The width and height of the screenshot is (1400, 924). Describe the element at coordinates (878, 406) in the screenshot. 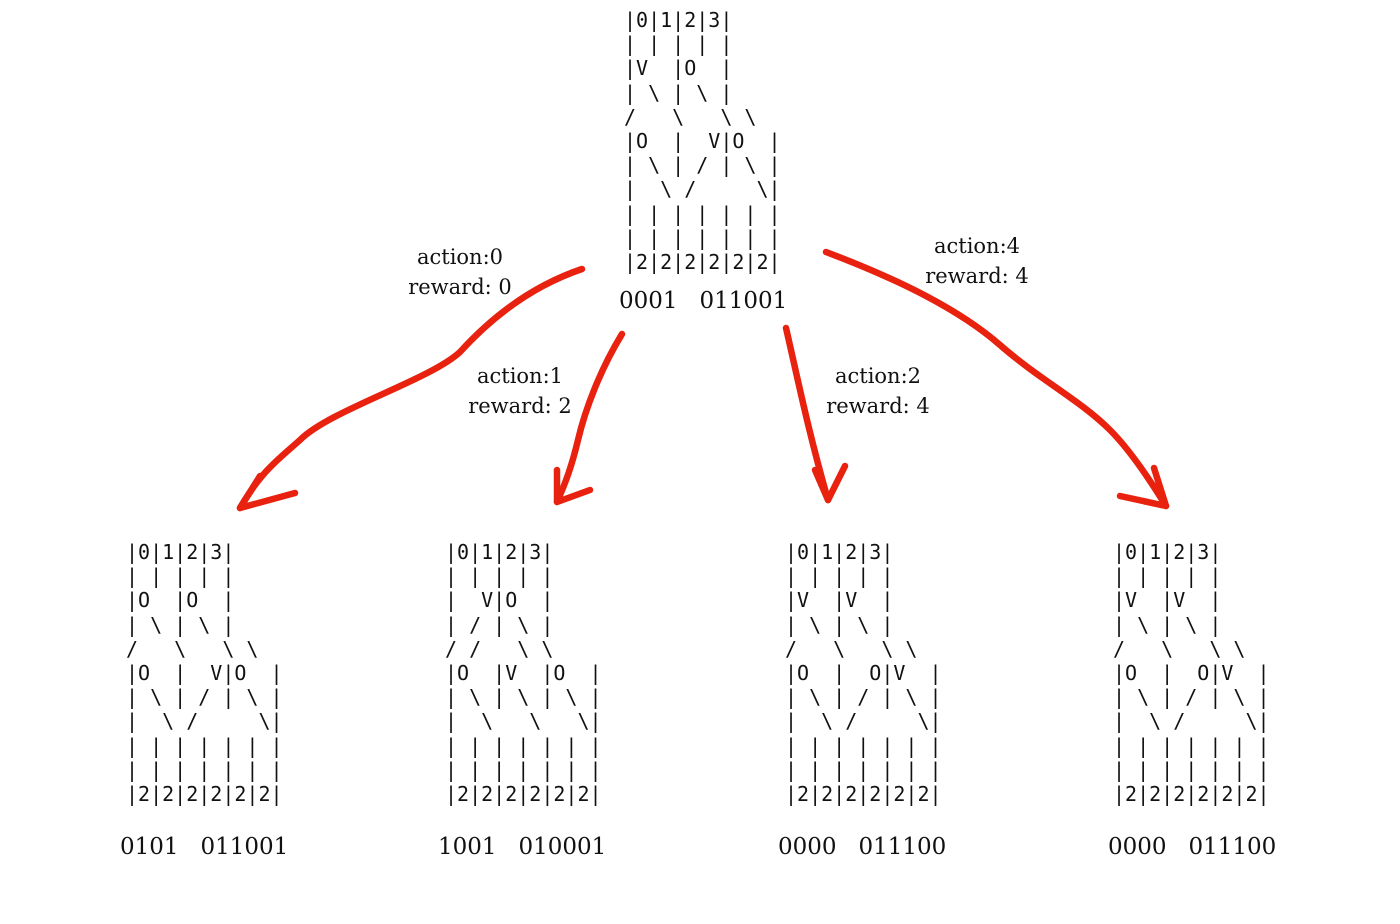

I see `edge-reward-2: reward: 4` at that location.